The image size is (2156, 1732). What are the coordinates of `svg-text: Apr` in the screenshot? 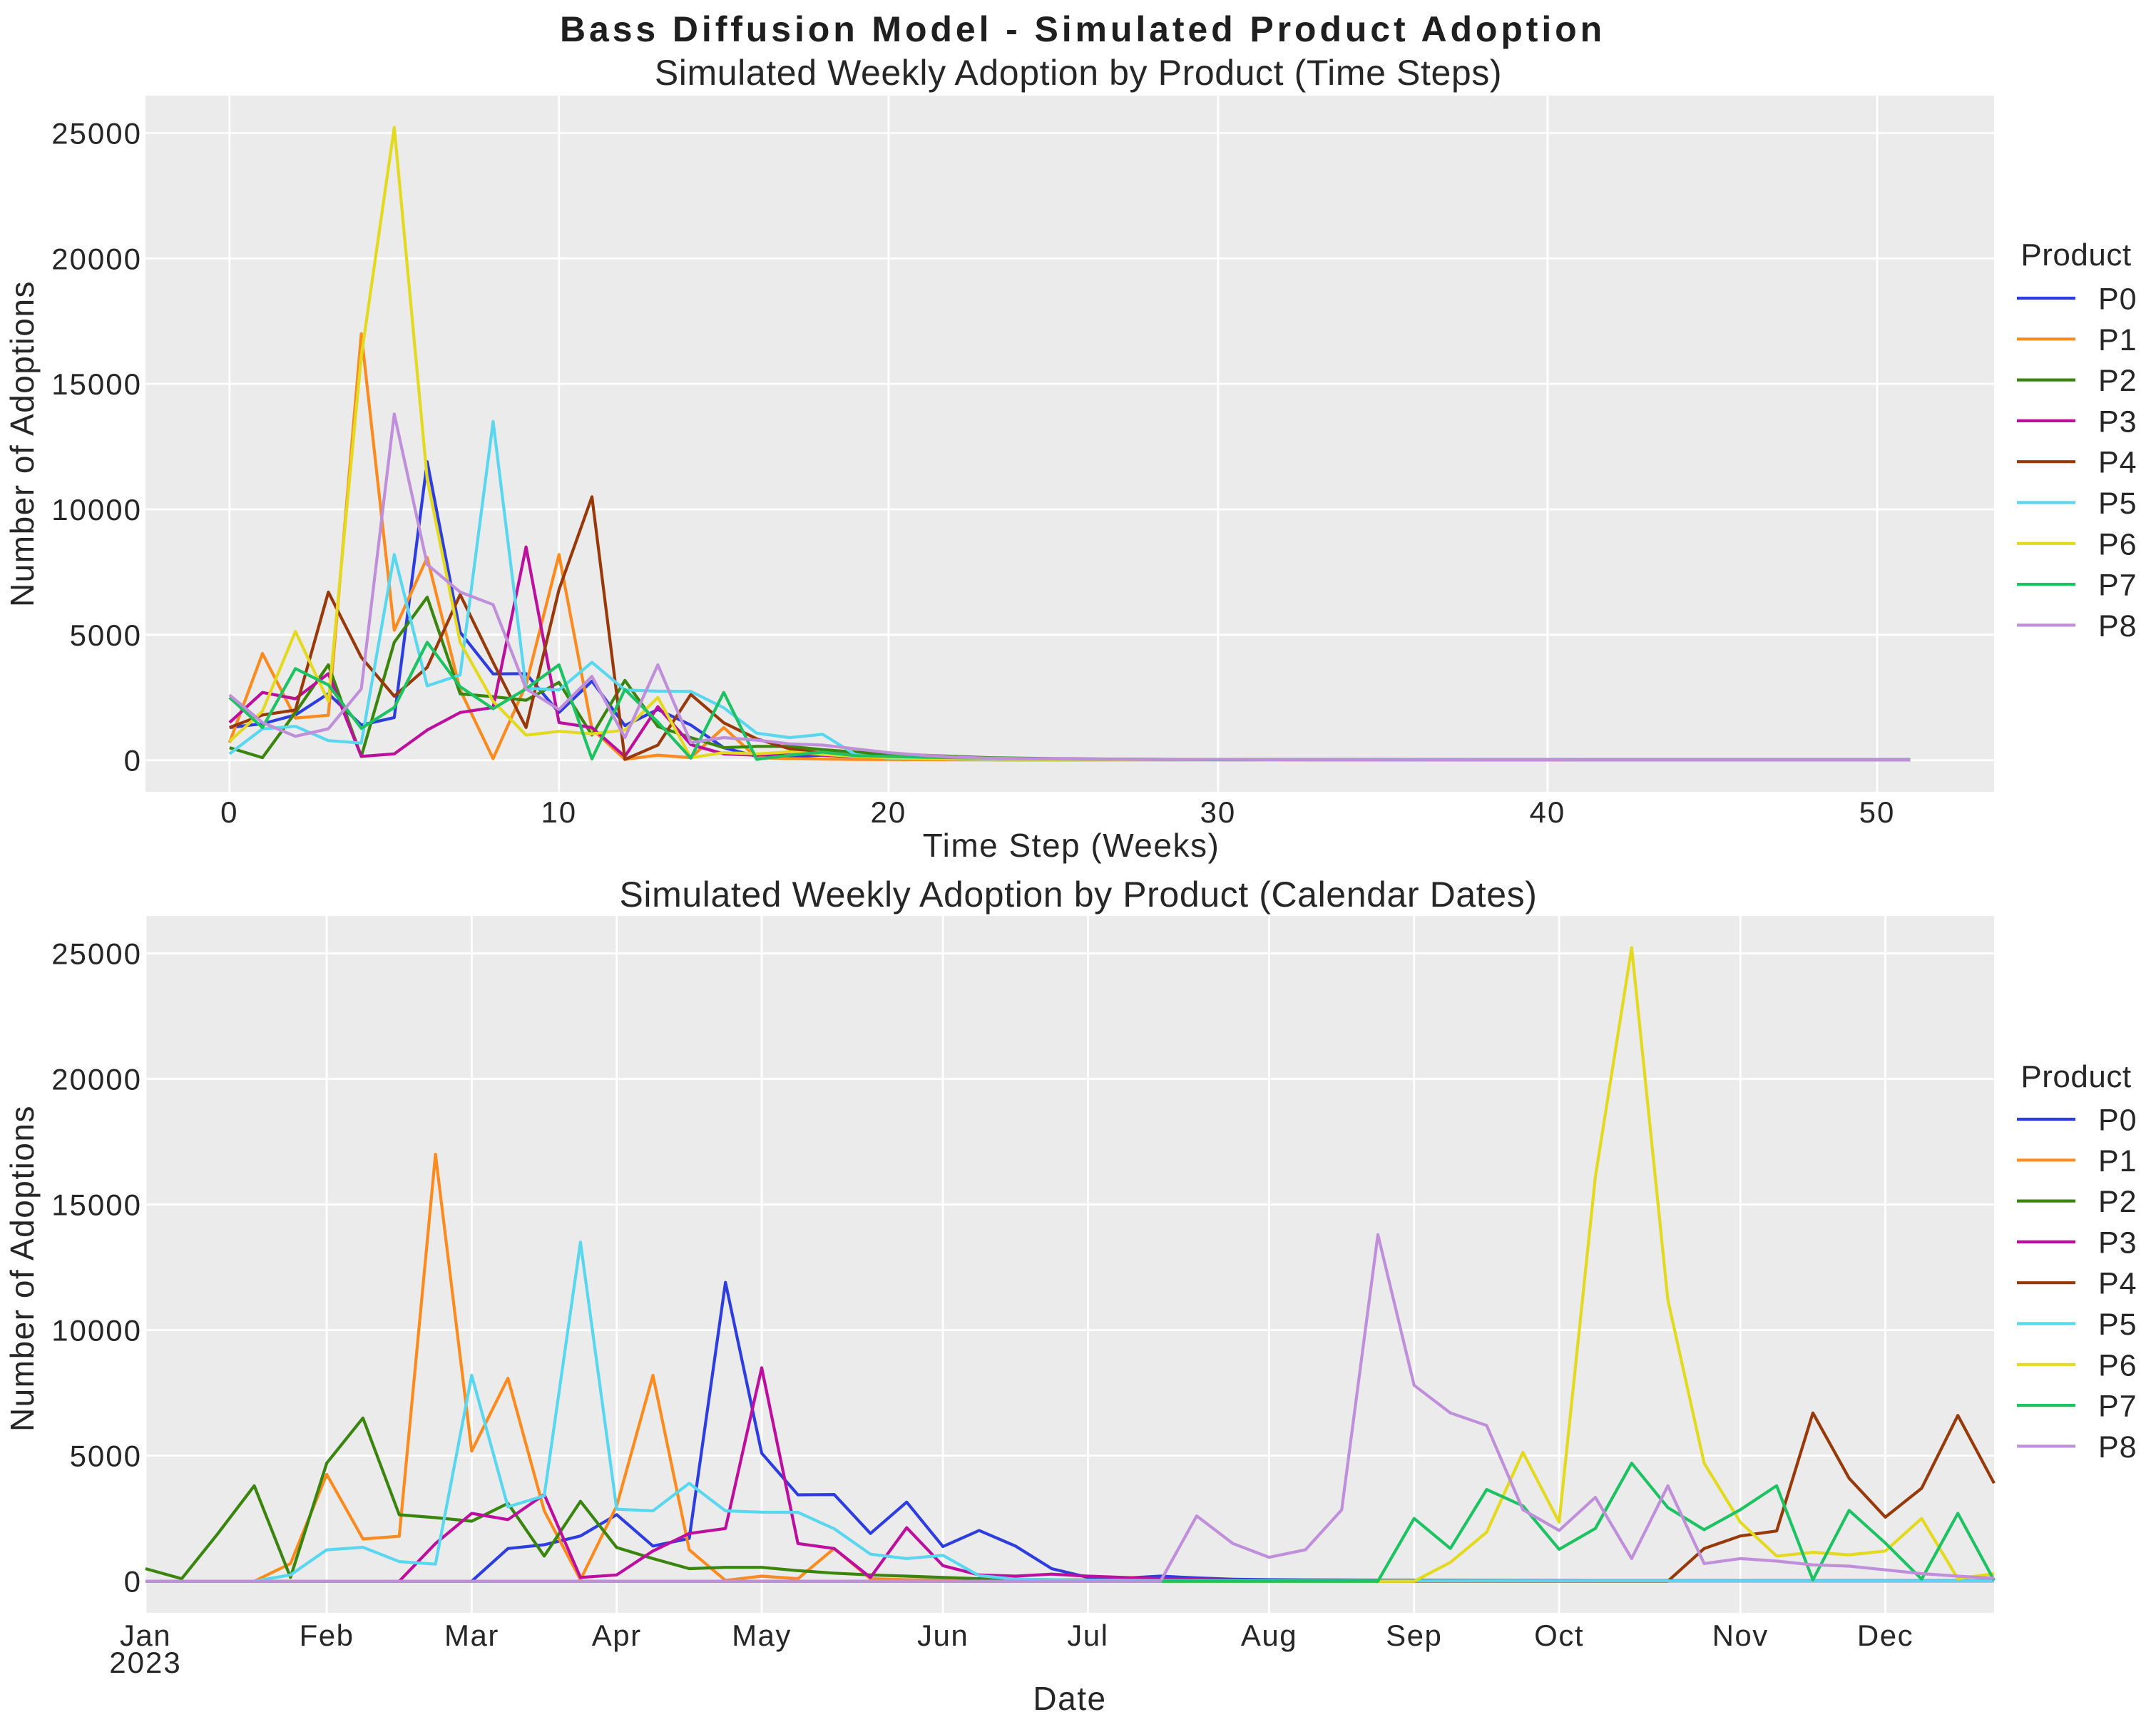 It's located at (617, 1635).